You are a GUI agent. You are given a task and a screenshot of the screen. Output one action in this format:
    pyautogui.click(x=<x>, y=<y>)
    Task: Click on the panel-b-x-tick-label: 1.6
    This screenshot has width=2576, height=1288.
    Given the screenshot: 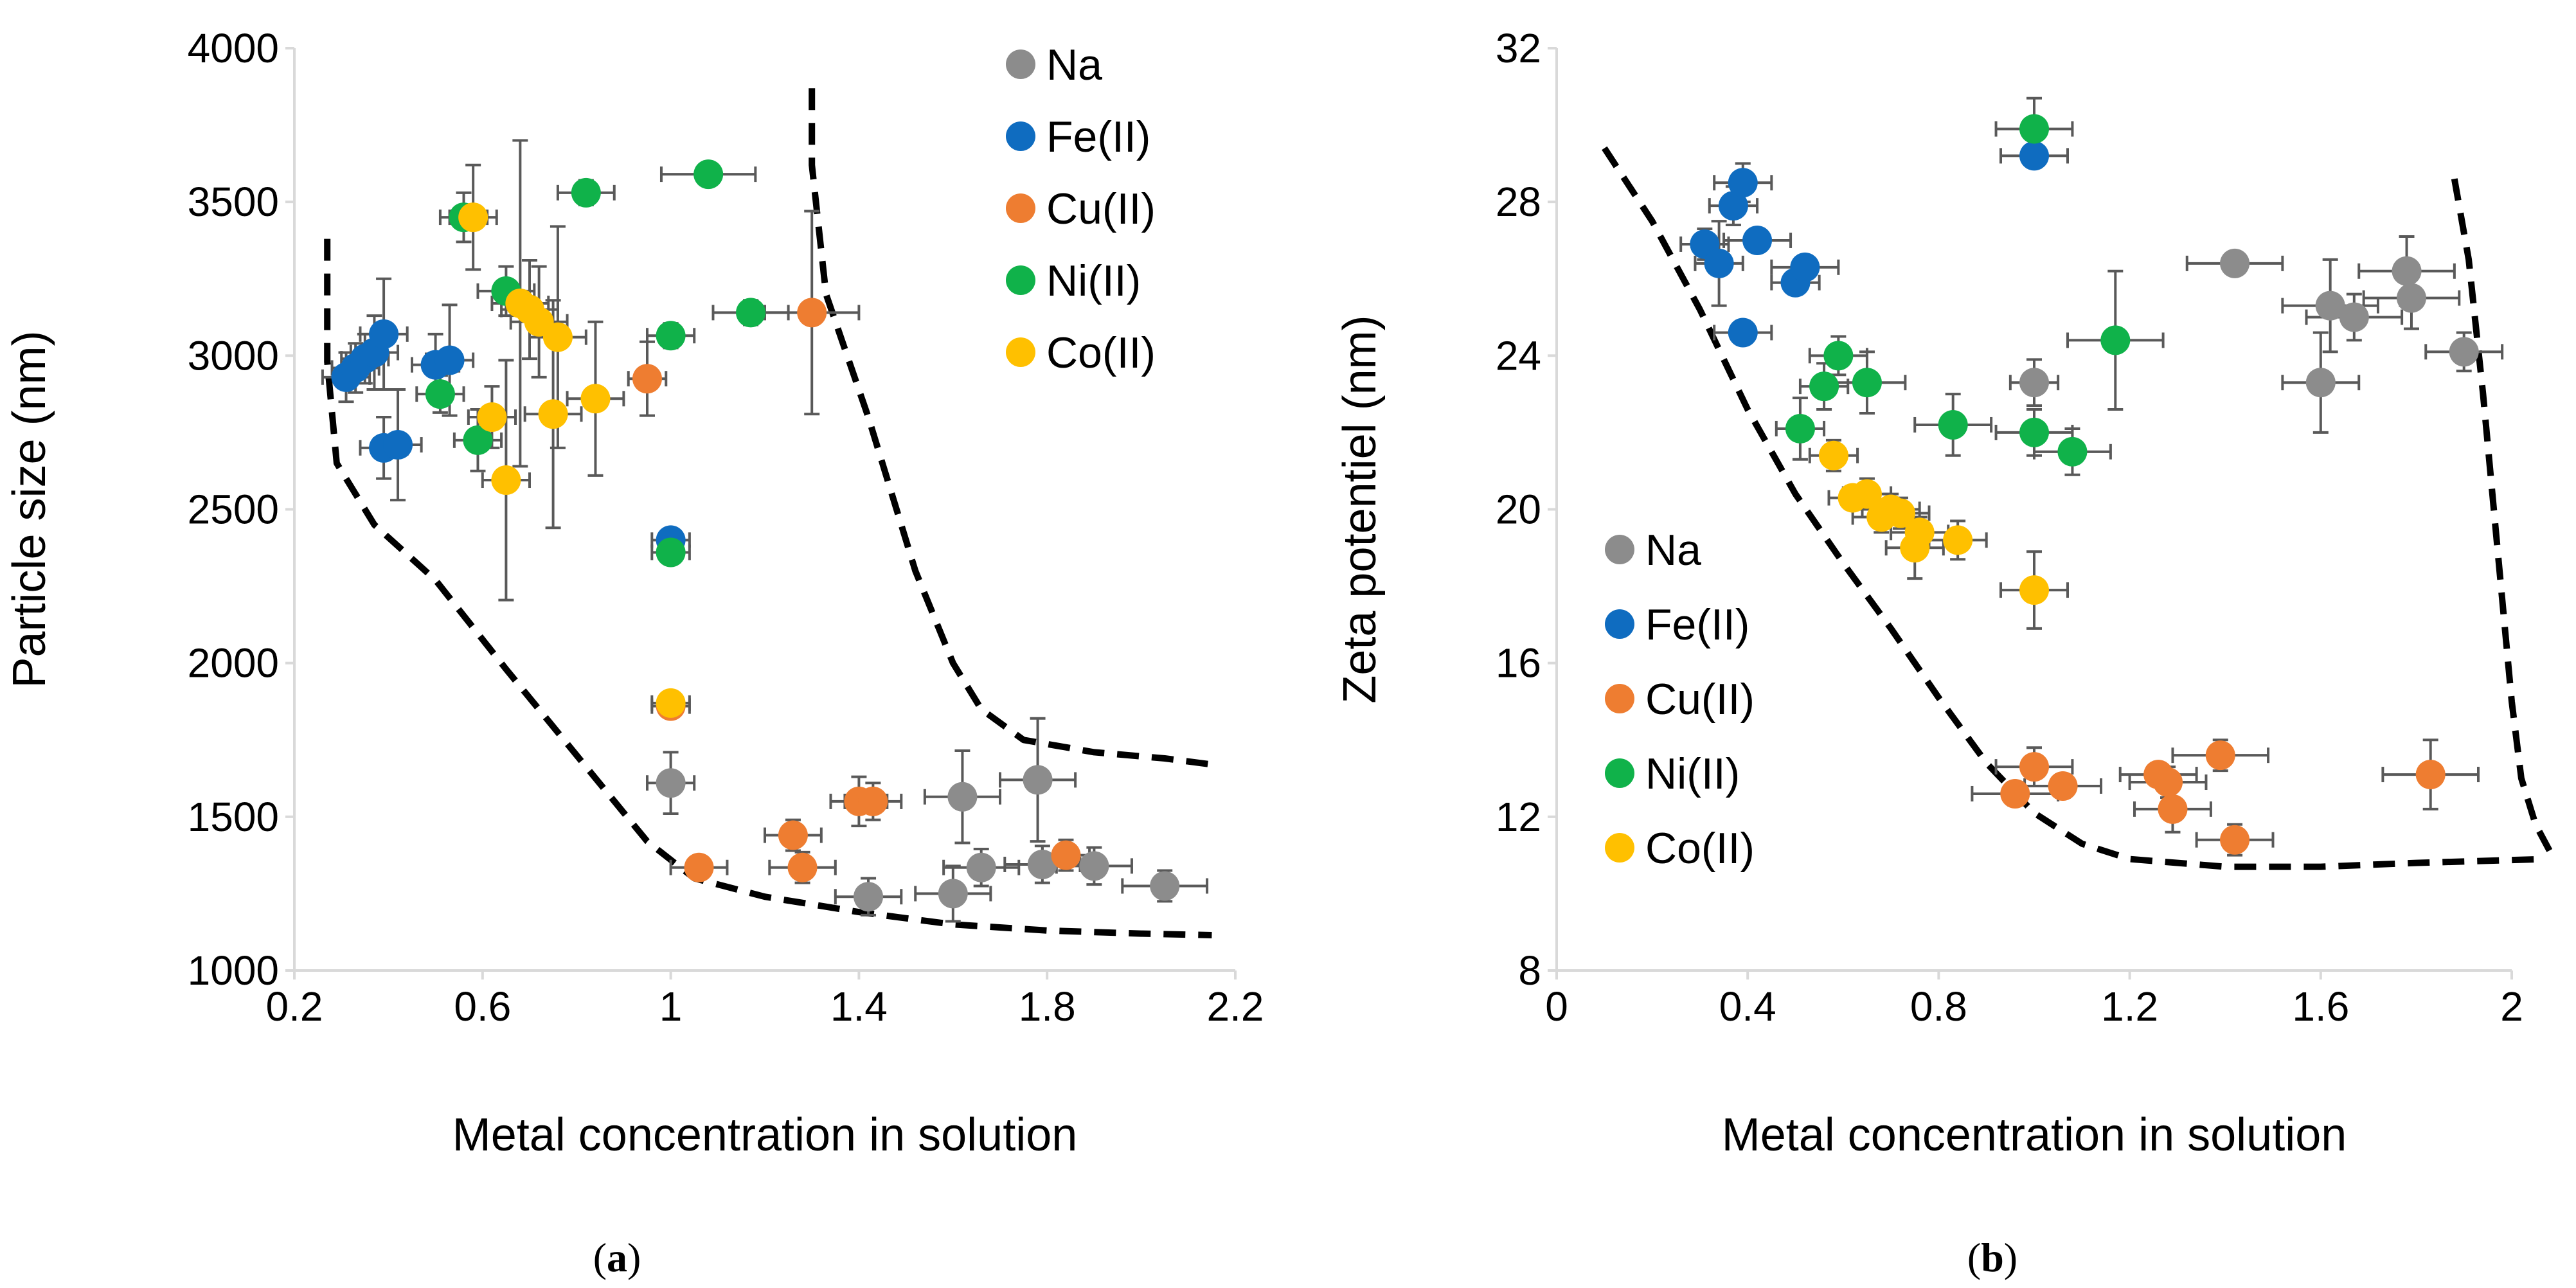 What is the action you would take?
    pyautogui.click(x=2320, y=1006)
    